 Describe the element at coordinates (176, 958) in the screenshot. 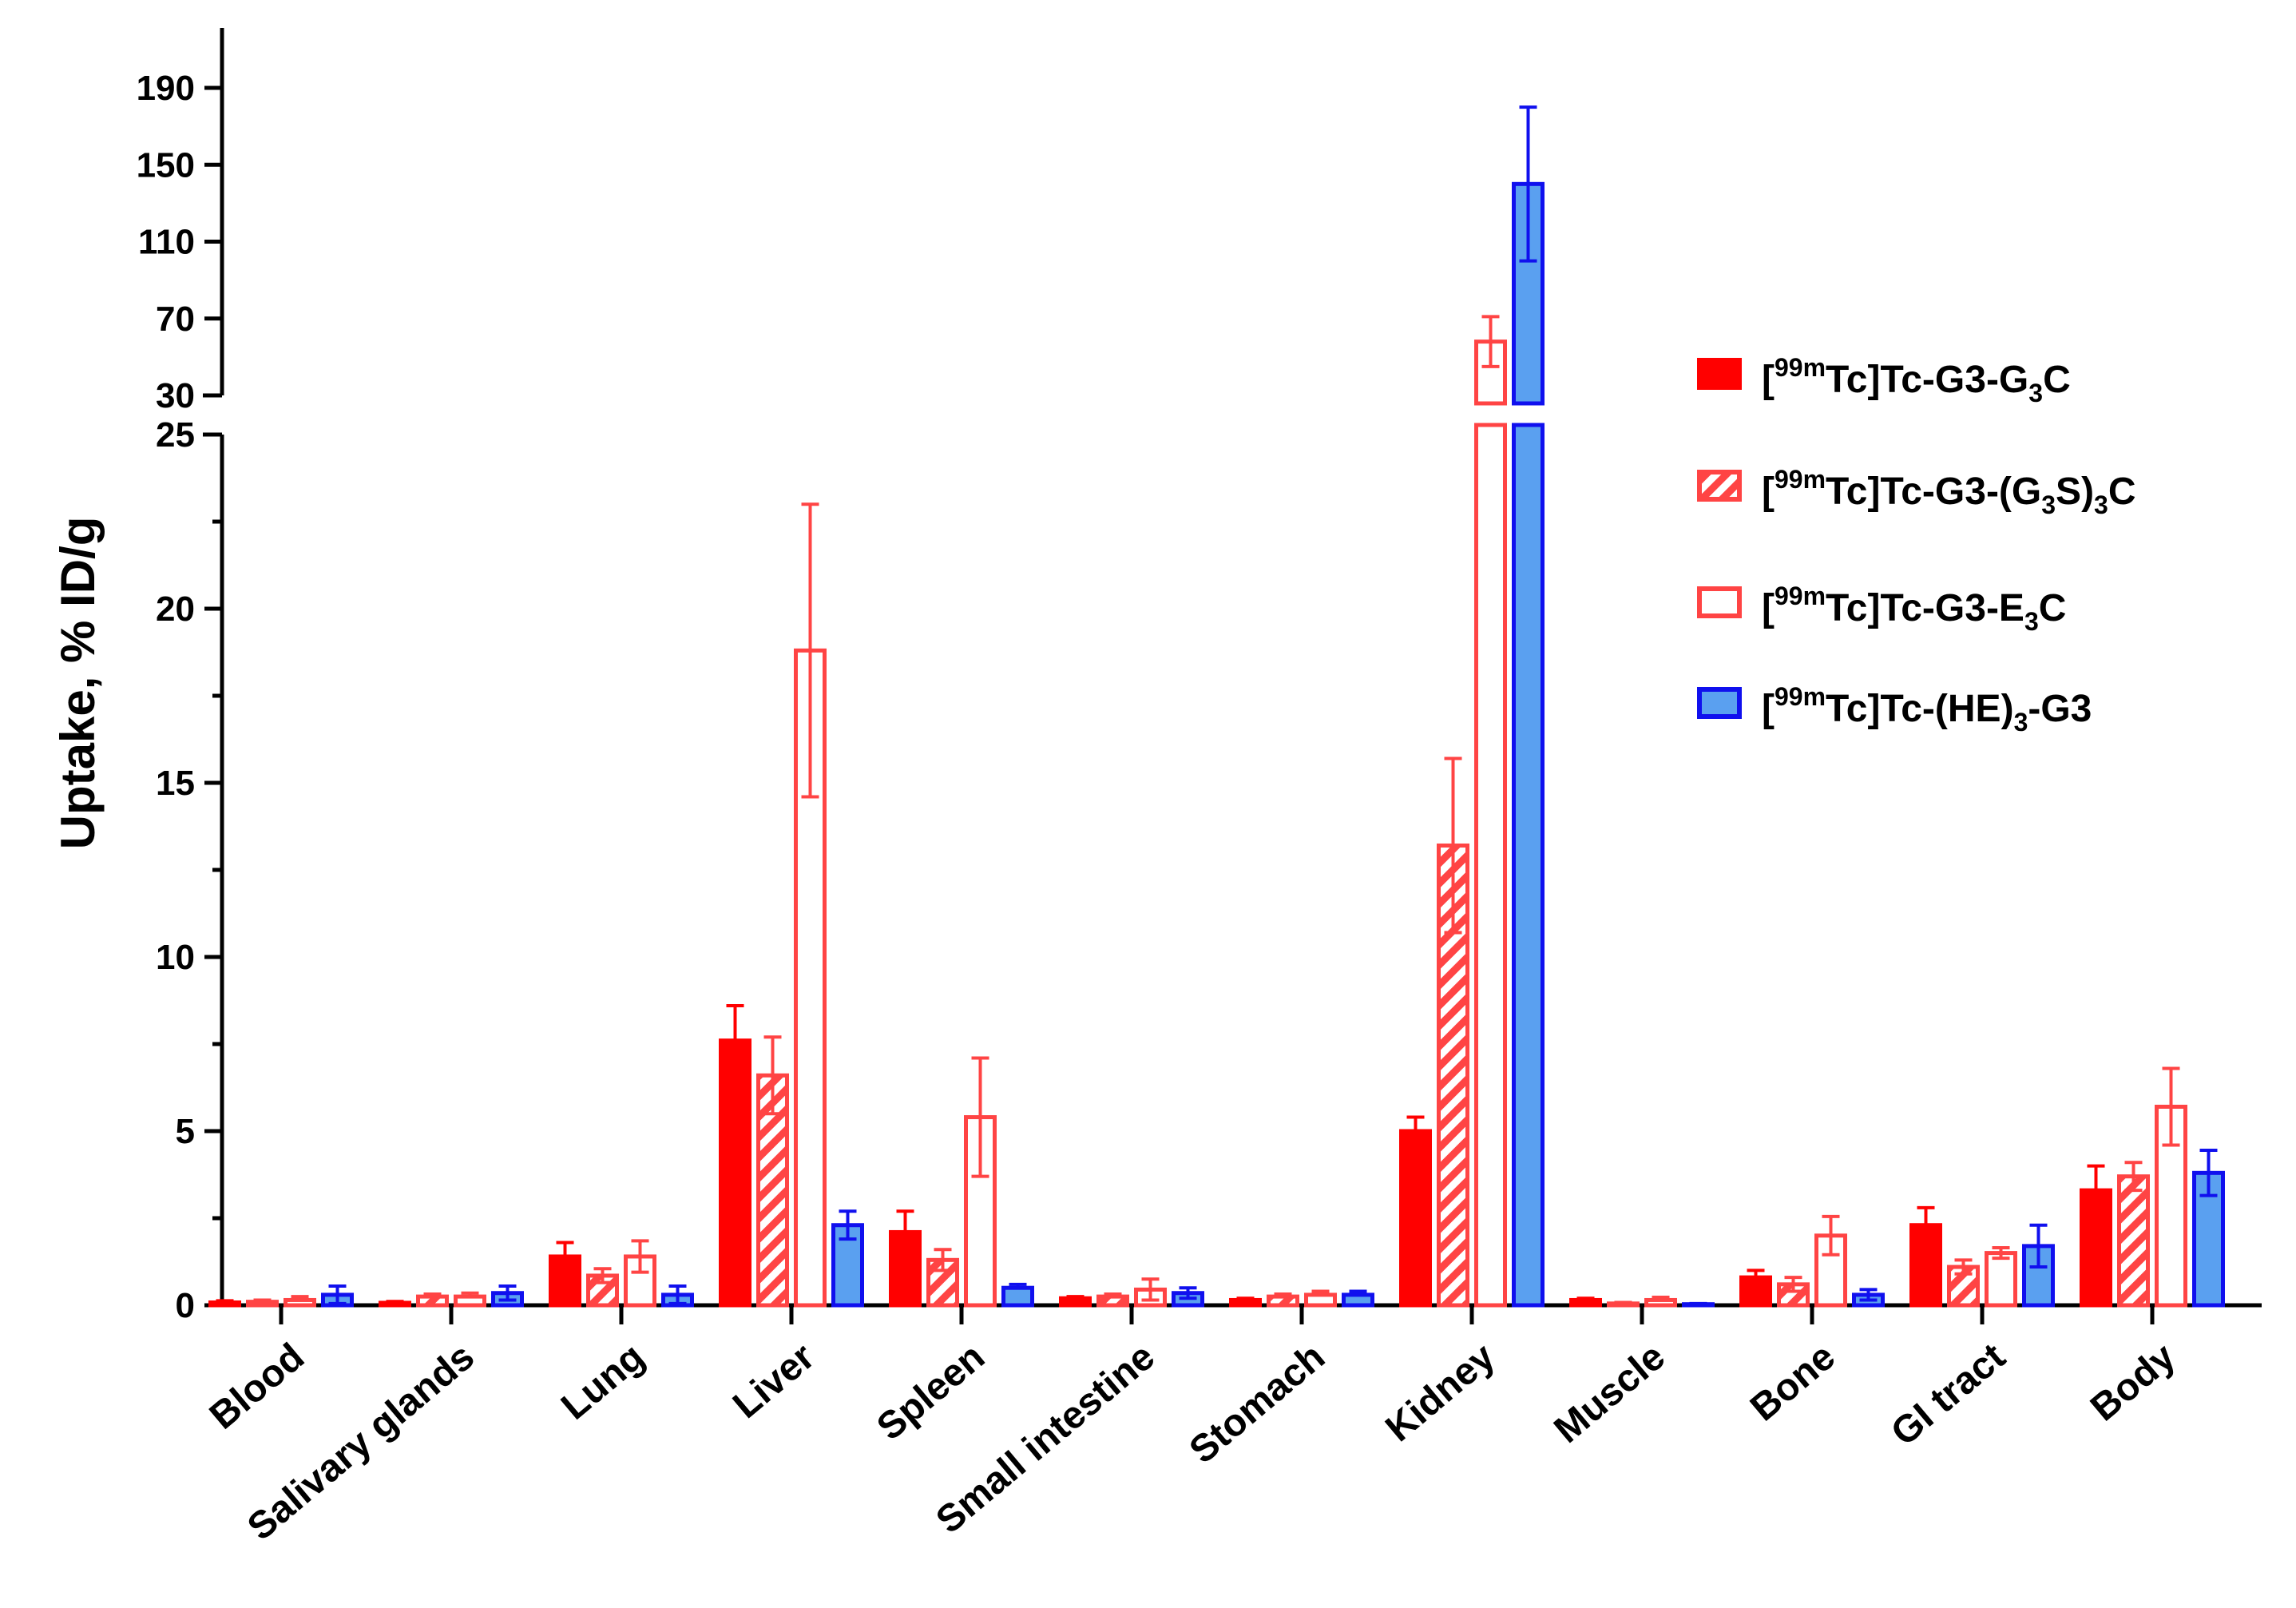

I see `y-tick-label: 10` at that location.